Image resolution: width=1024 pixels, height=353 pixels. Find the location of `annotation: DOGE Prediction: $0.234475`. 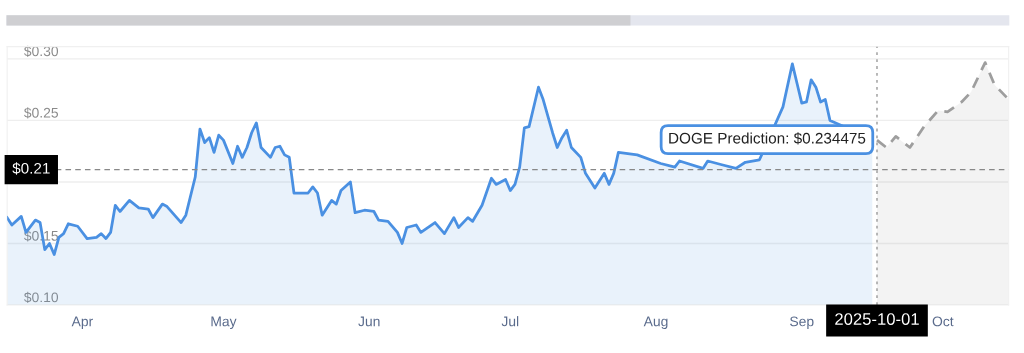

annotation: DOGE Prediction: $0.234475 is located at coordinates (767, 138).